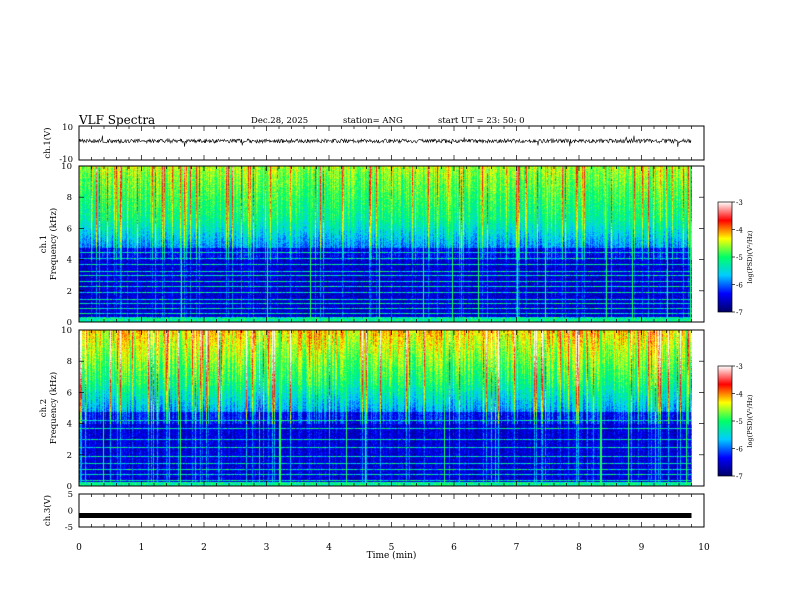  Describe the element at coordinates (69, 487) in the screenshot. I see `ch2-y-tick-label: 0` at that location.